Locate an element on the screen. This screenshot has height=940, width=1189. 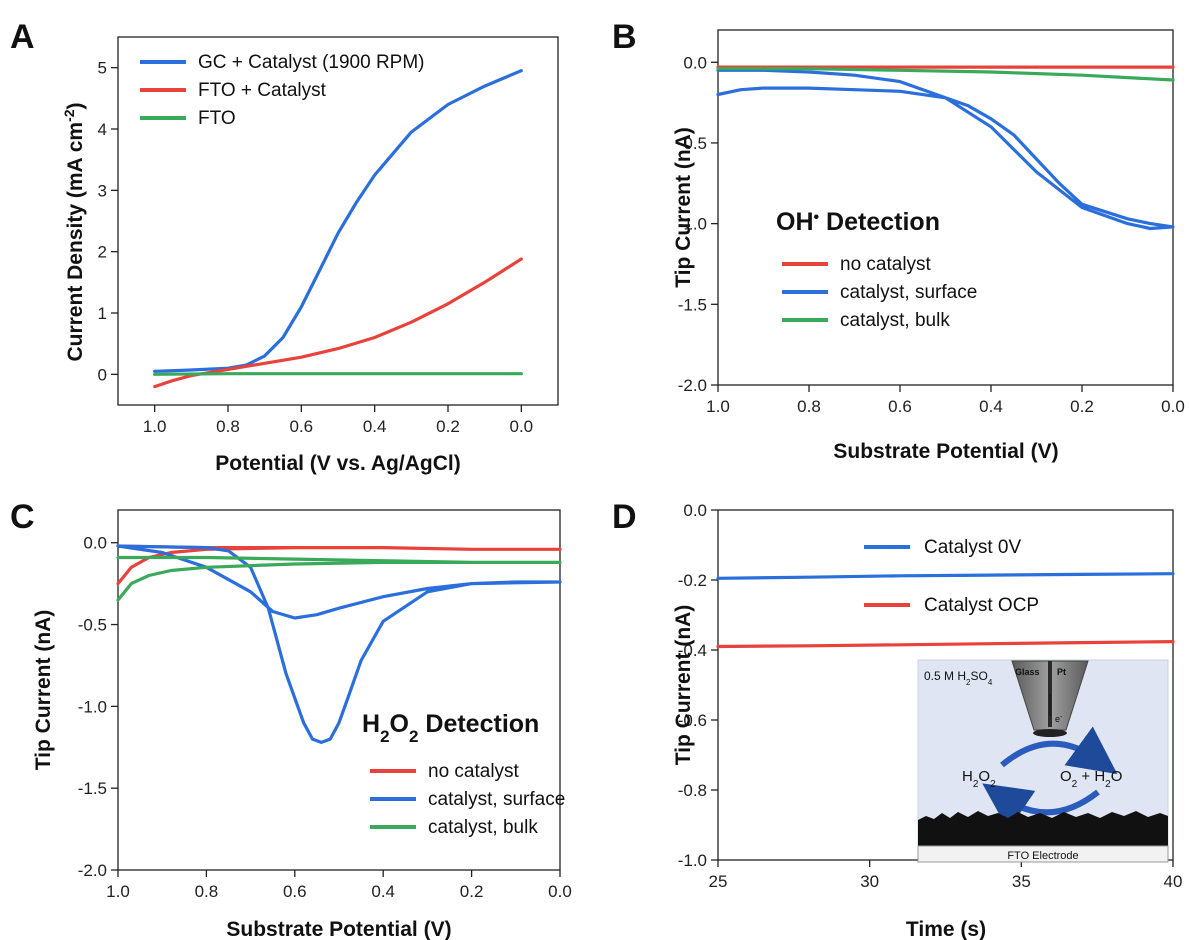
tip-disk is located at coordinates (1050, 733).